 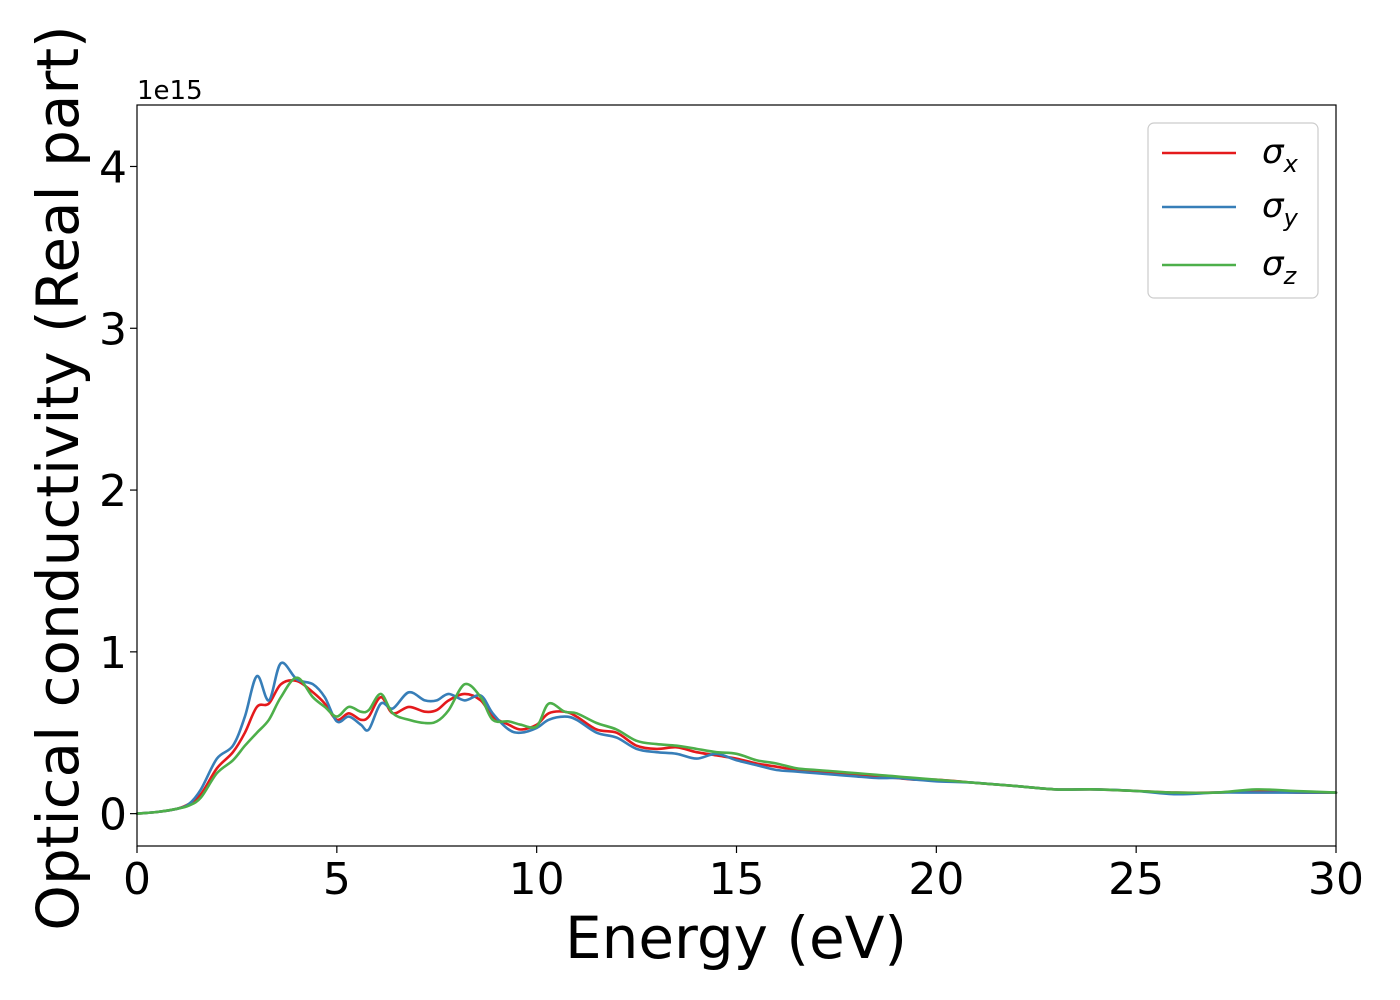 What do you see at coordinates (736, 938) in the screenshot?
I see `x-axis-label: Energy (eV)` at bounding box center [736, 938].